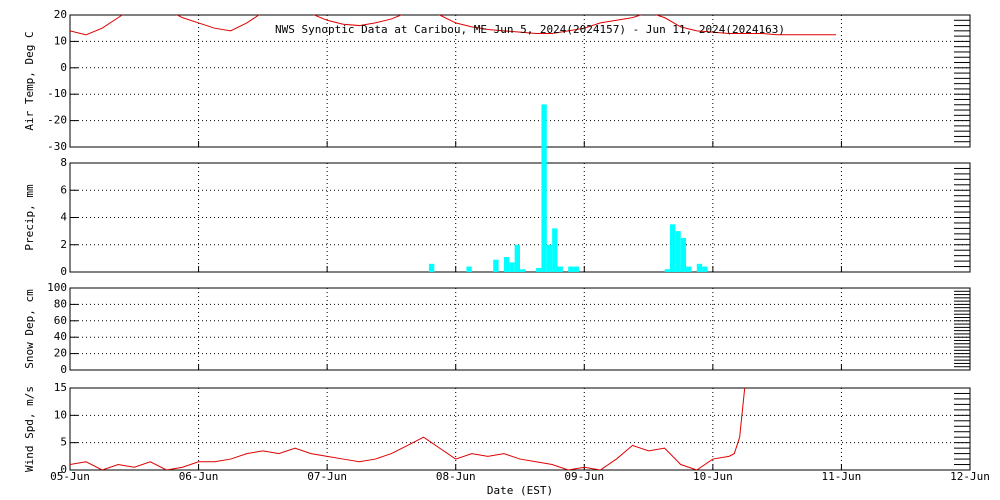 This screenshot has width=1000, height=500. I want to click on y-tick-label: 80, so click(60, 303).